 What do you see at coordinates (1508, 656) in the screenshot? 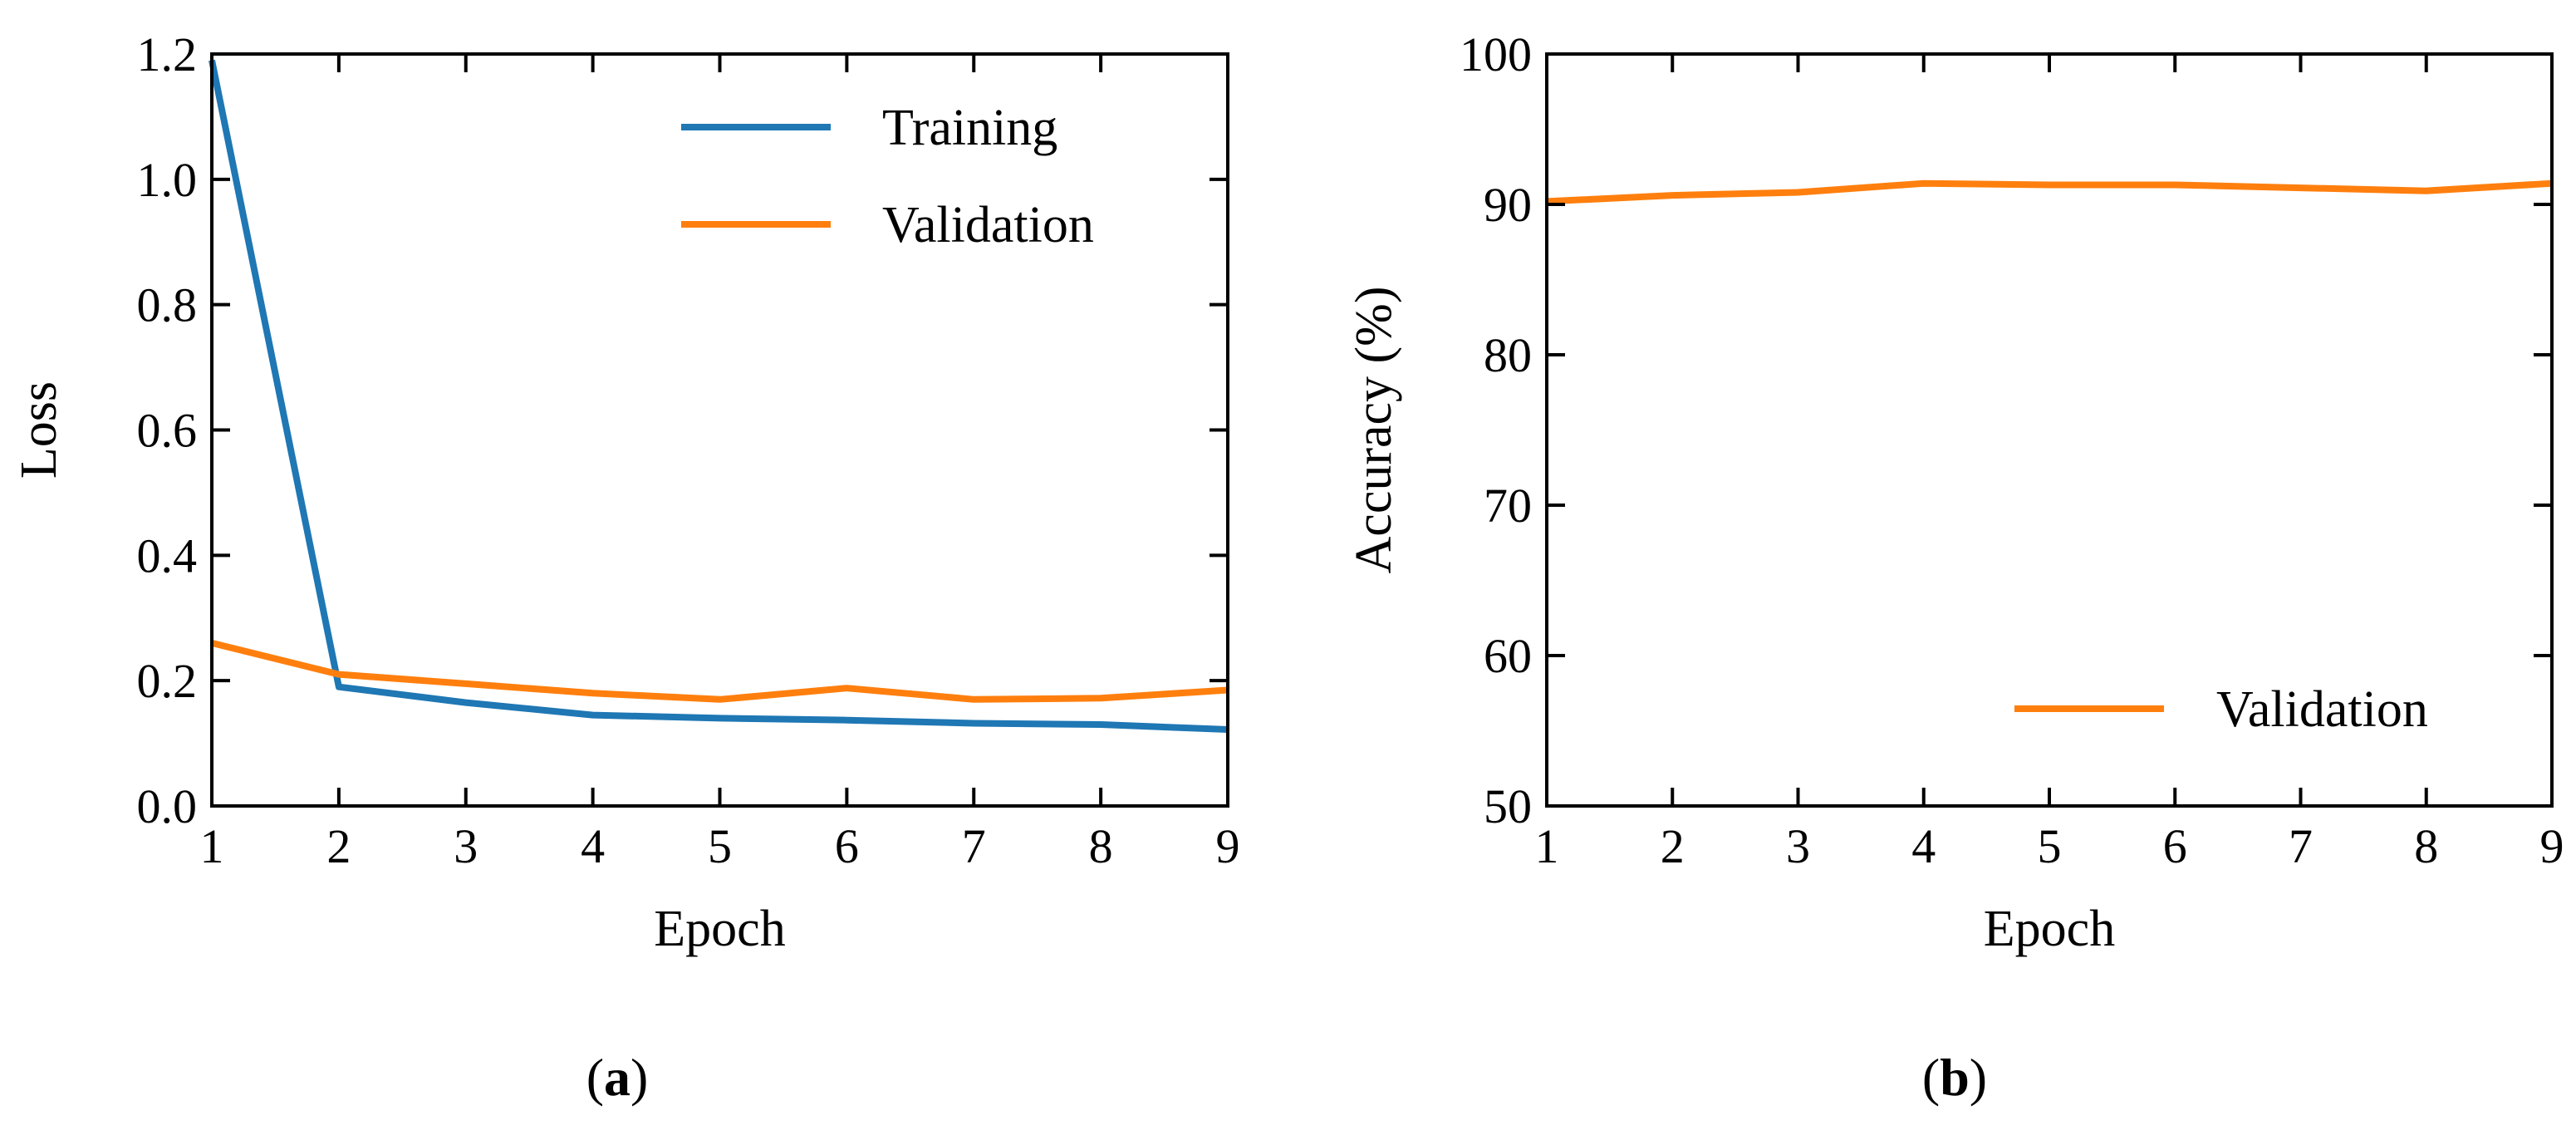
I see `y-tick-label: 60` at bounding box center [1508, 656].